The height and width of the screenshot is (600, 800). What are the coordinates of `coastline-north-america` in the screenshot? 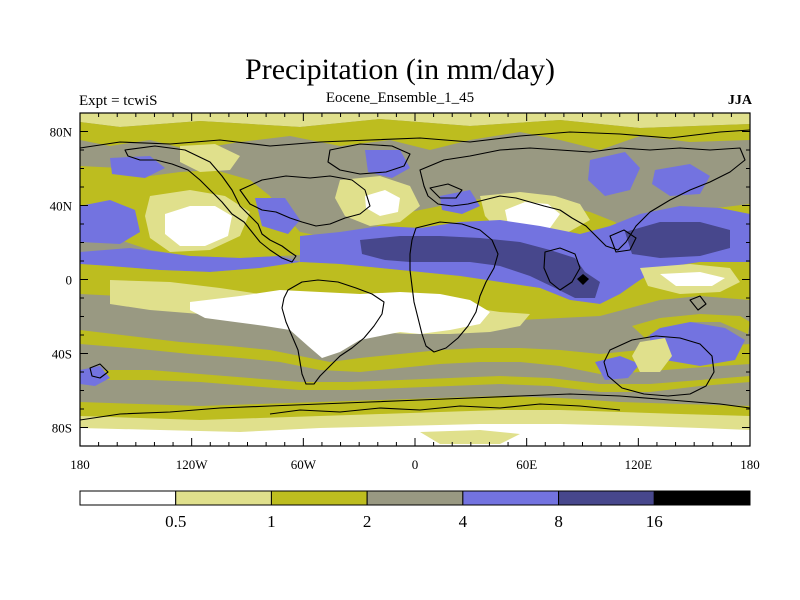 It's located at (210, 204).